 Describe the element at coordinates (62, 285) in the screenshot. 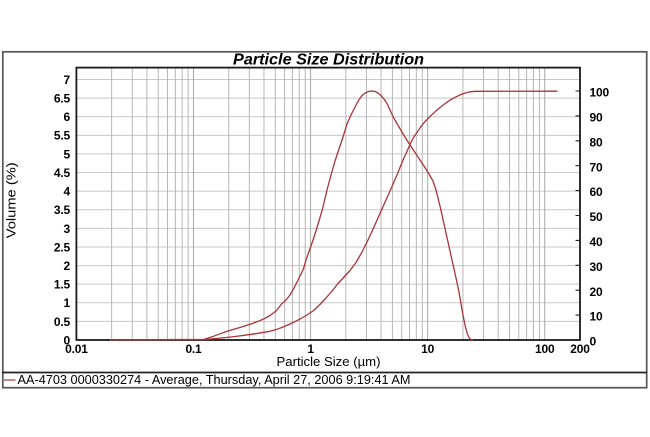

I see `svg-text: 1.5` at that location.